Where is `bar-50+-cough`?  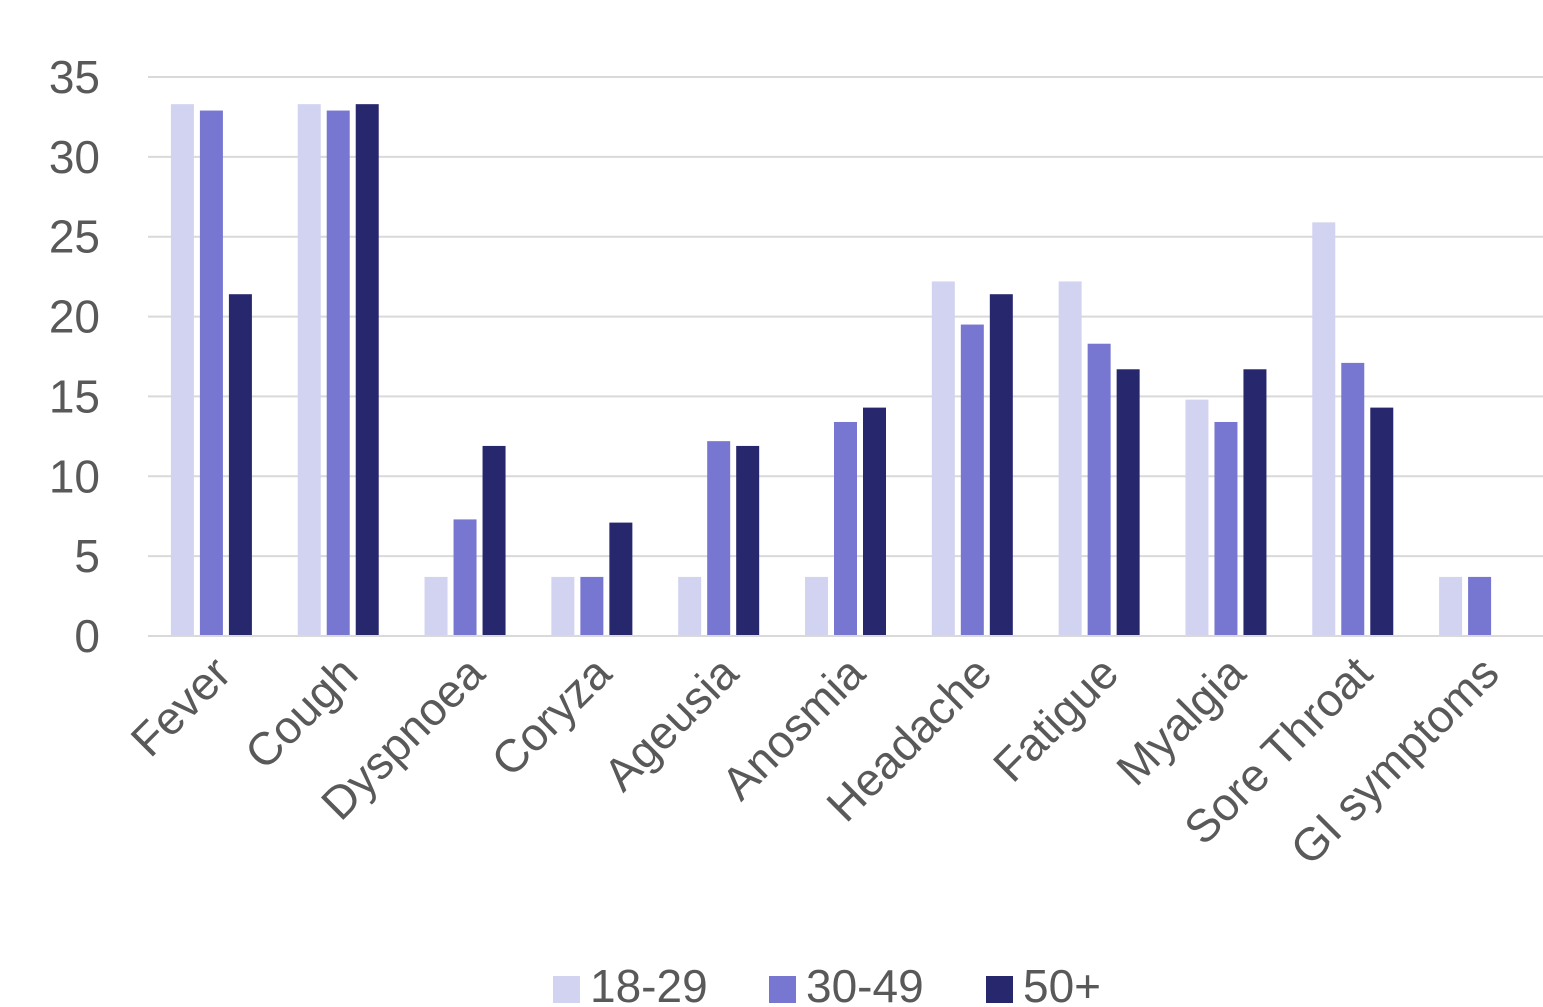 bar-50+-cough is located at coordinates (367, 370).